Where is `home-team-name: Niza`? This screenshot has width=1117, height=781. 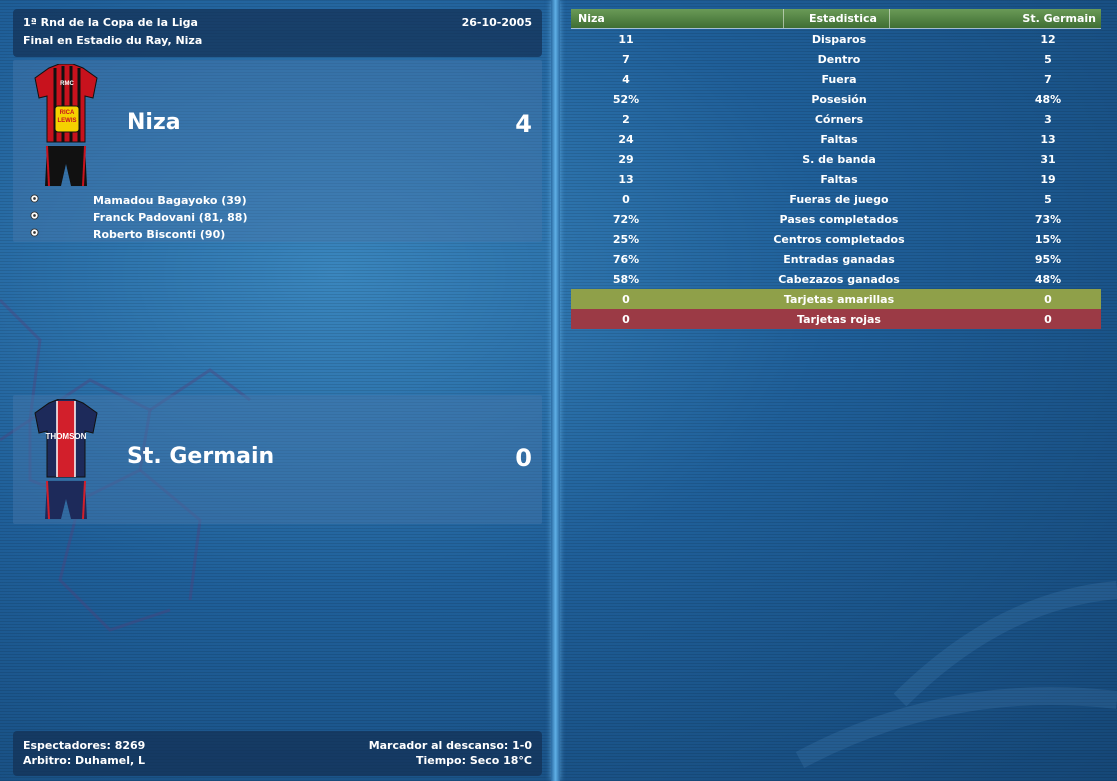
home-team-name: Niza is located at coordinates (154, 122).